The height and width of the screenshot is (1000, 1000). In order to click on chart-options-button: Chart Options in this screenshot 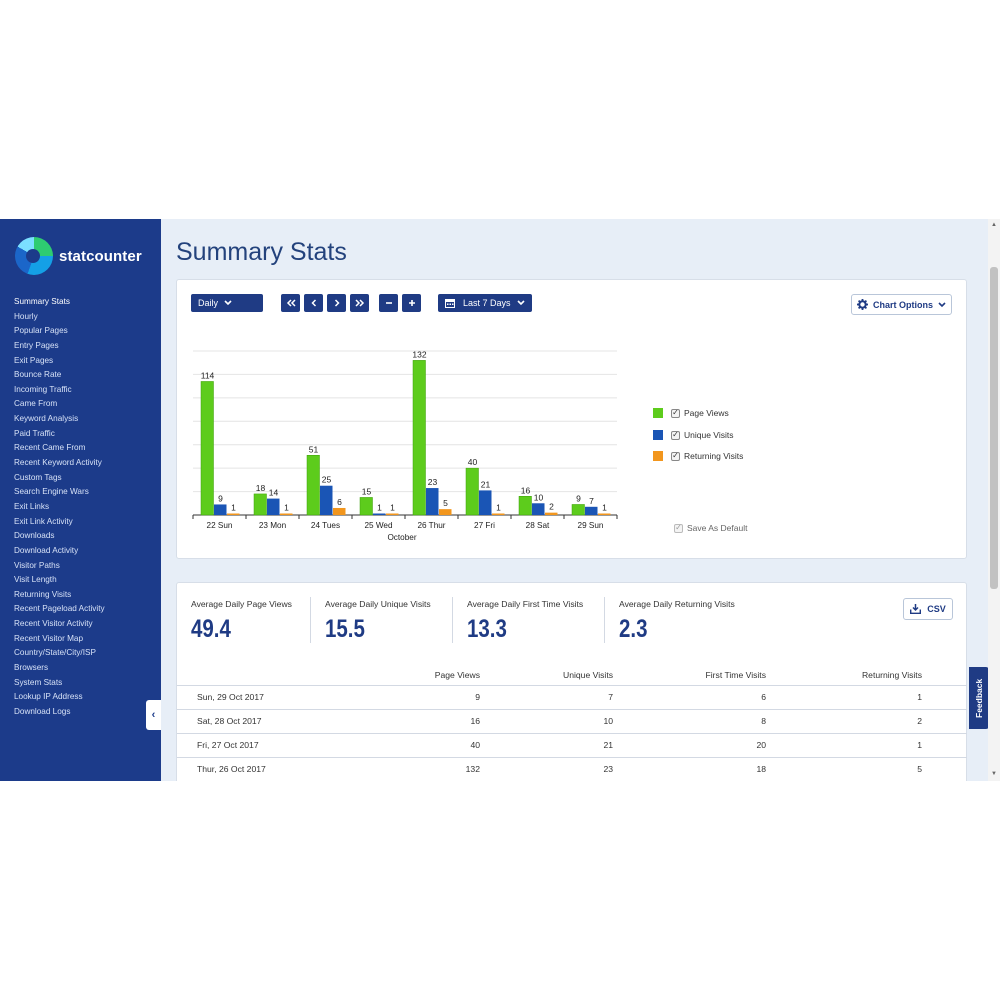, I will do `click(901, 304)`.